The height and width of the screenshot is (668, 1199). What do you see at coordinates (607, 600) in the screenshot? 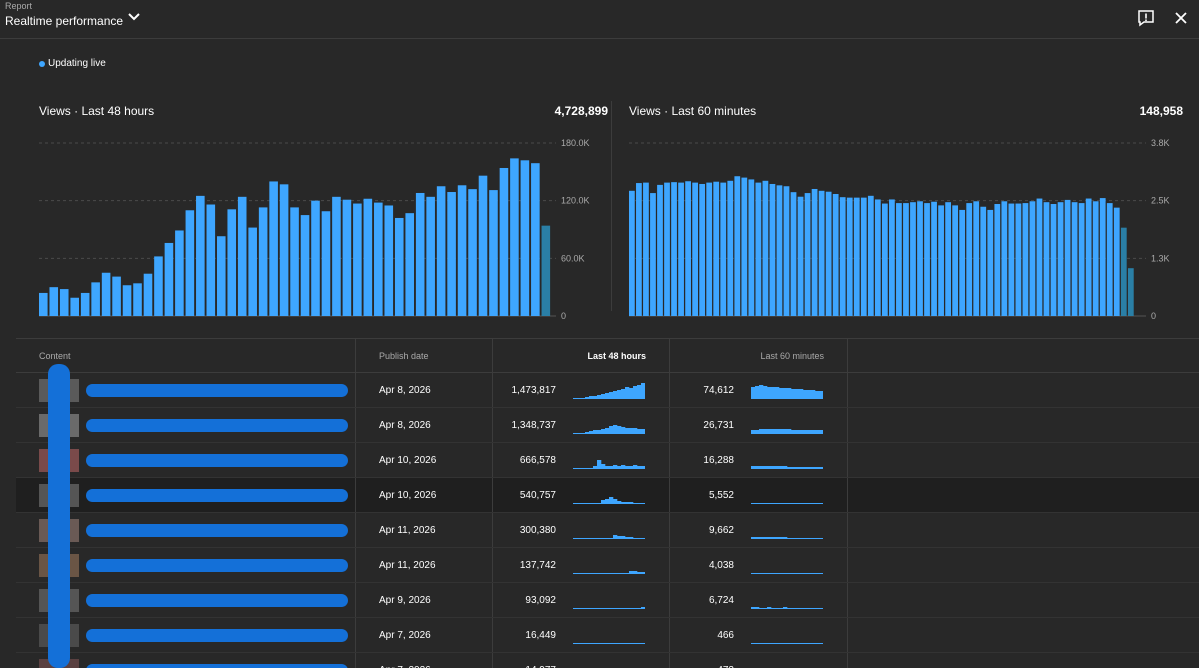
I see `table-row: Apr 9, 2026 93,092 6,724` at bounding box center [607, 600].